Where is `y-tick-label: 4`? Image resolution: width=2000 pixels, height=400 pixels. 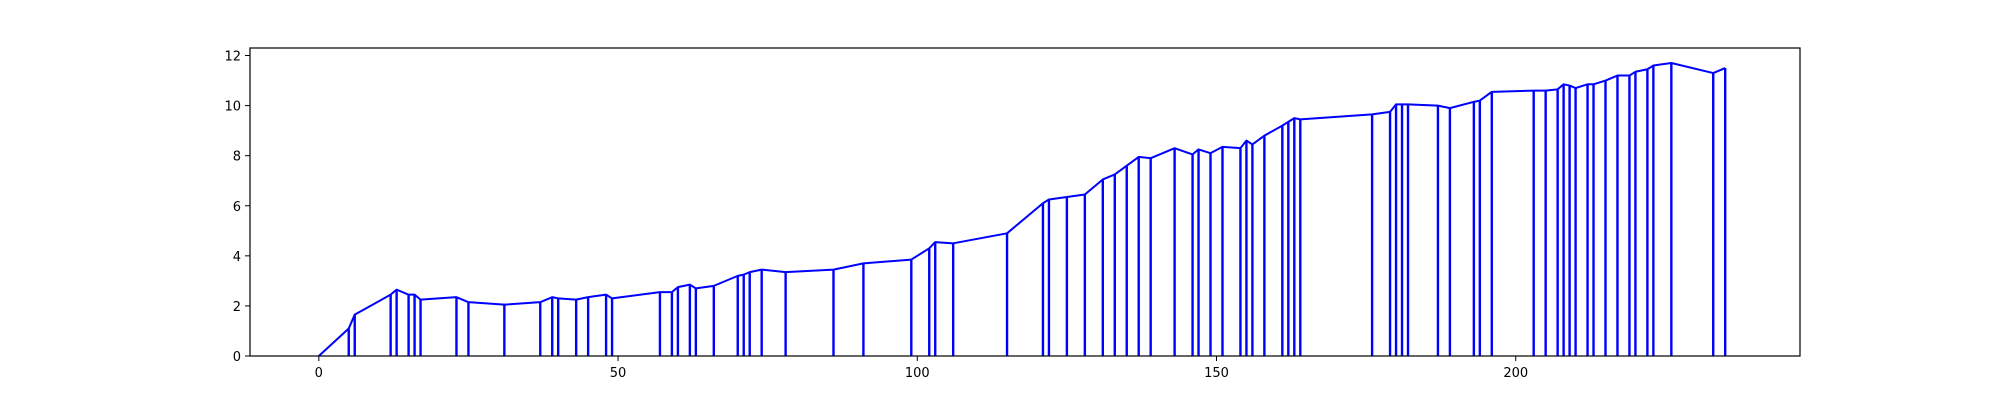 y-tick-label: 4 is located at coordinates (237, 257).